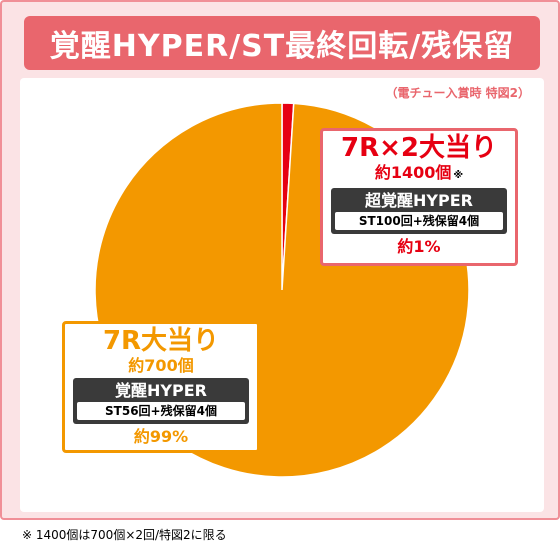 This screenshot has height=543, width=560. What do you see at coordinates (419, 221) in the screenshot?
I see `callout-small-detail: ST100回+残保留4個` at bounding box center [419, 221].